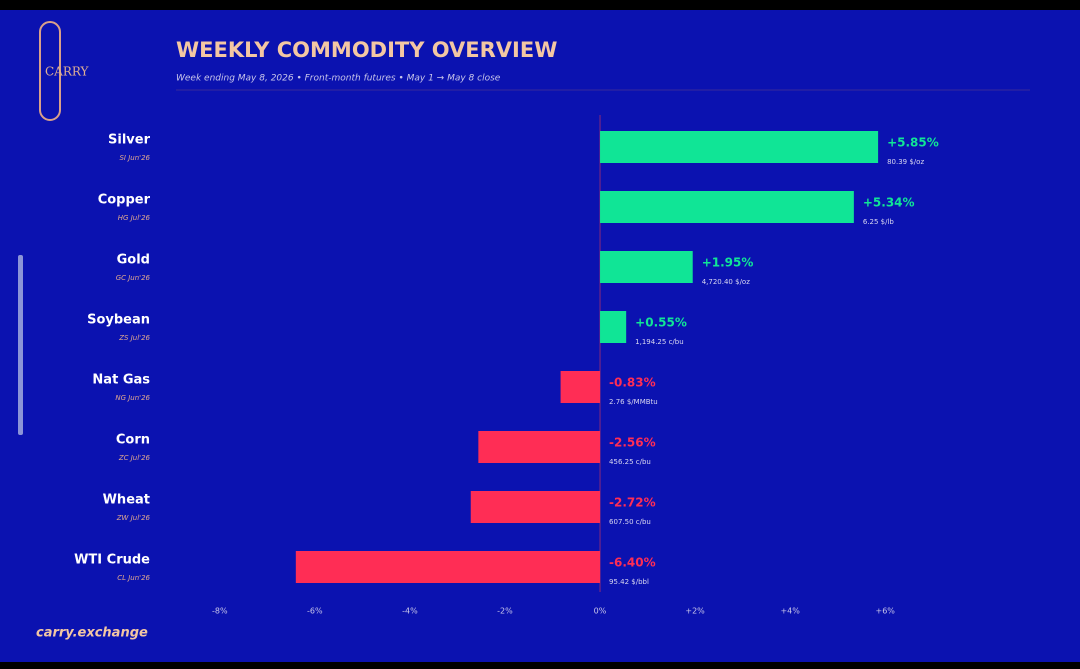  I want to click on value-label: -0.83%, so click(632, 383).